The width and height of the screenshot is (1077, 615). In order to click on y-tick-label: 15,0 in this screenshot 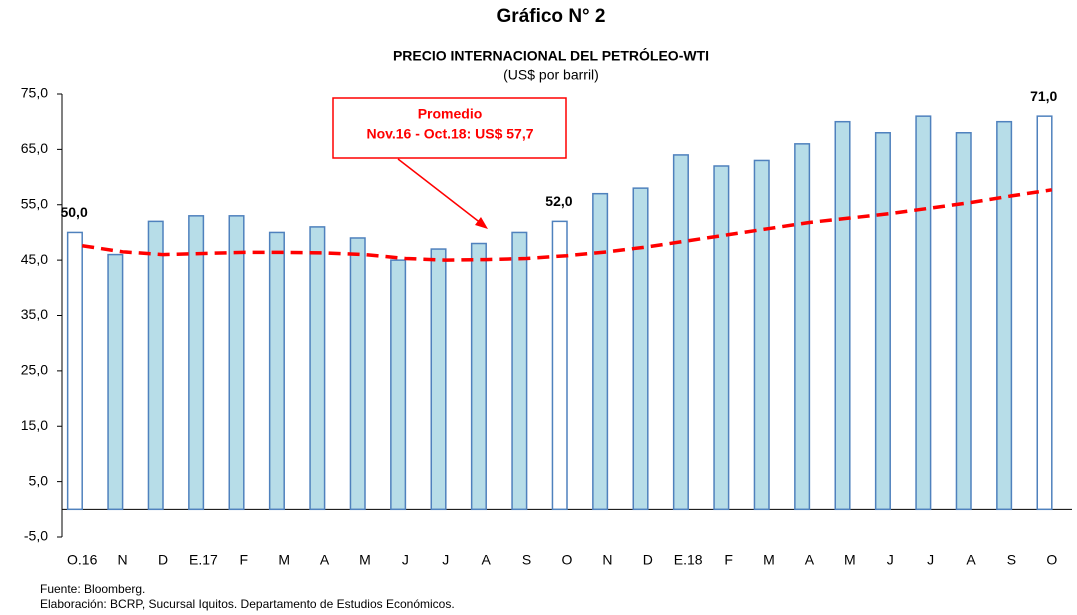, I will do `click(34, 425)`.